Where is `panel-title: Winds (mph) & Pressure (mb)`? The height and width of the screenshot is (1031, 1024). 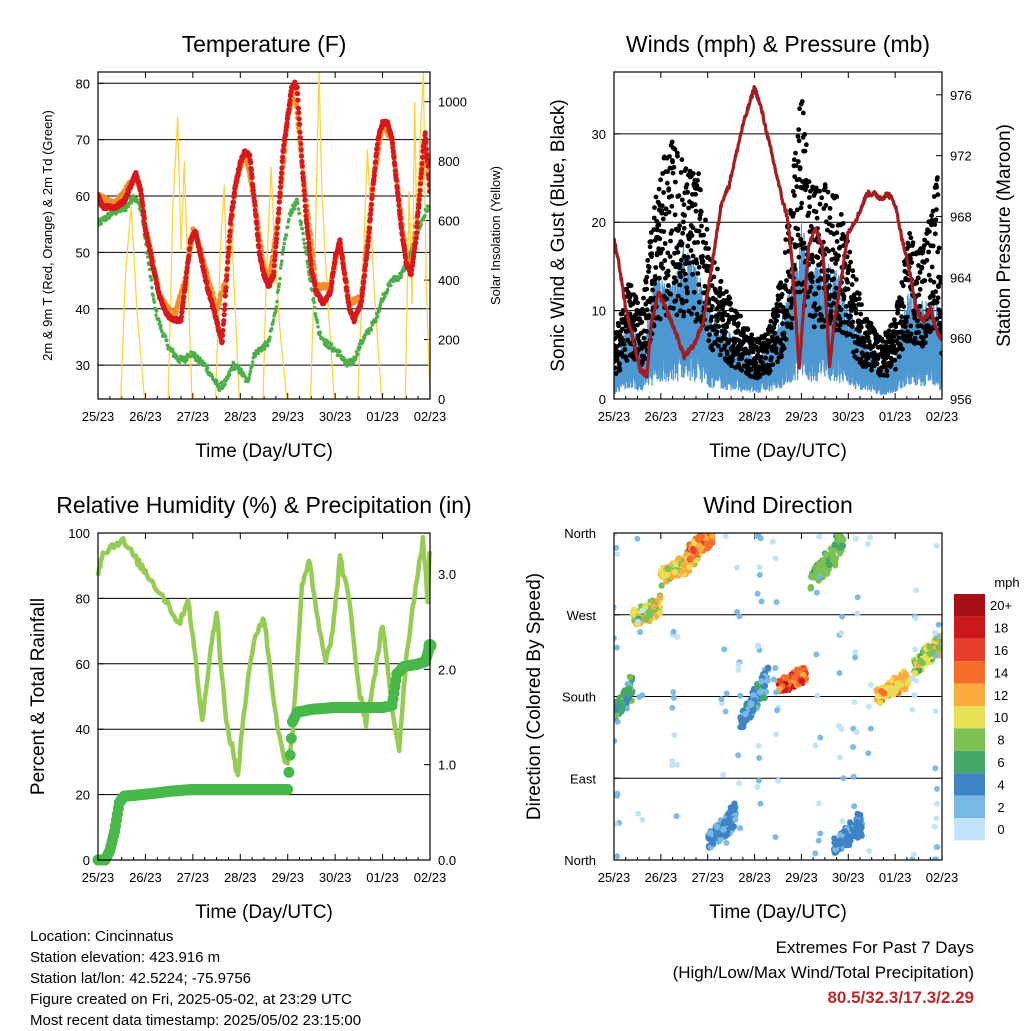
panel-title: Winds (mph) & Pressure (mb) is located at coordinates (778, 44).